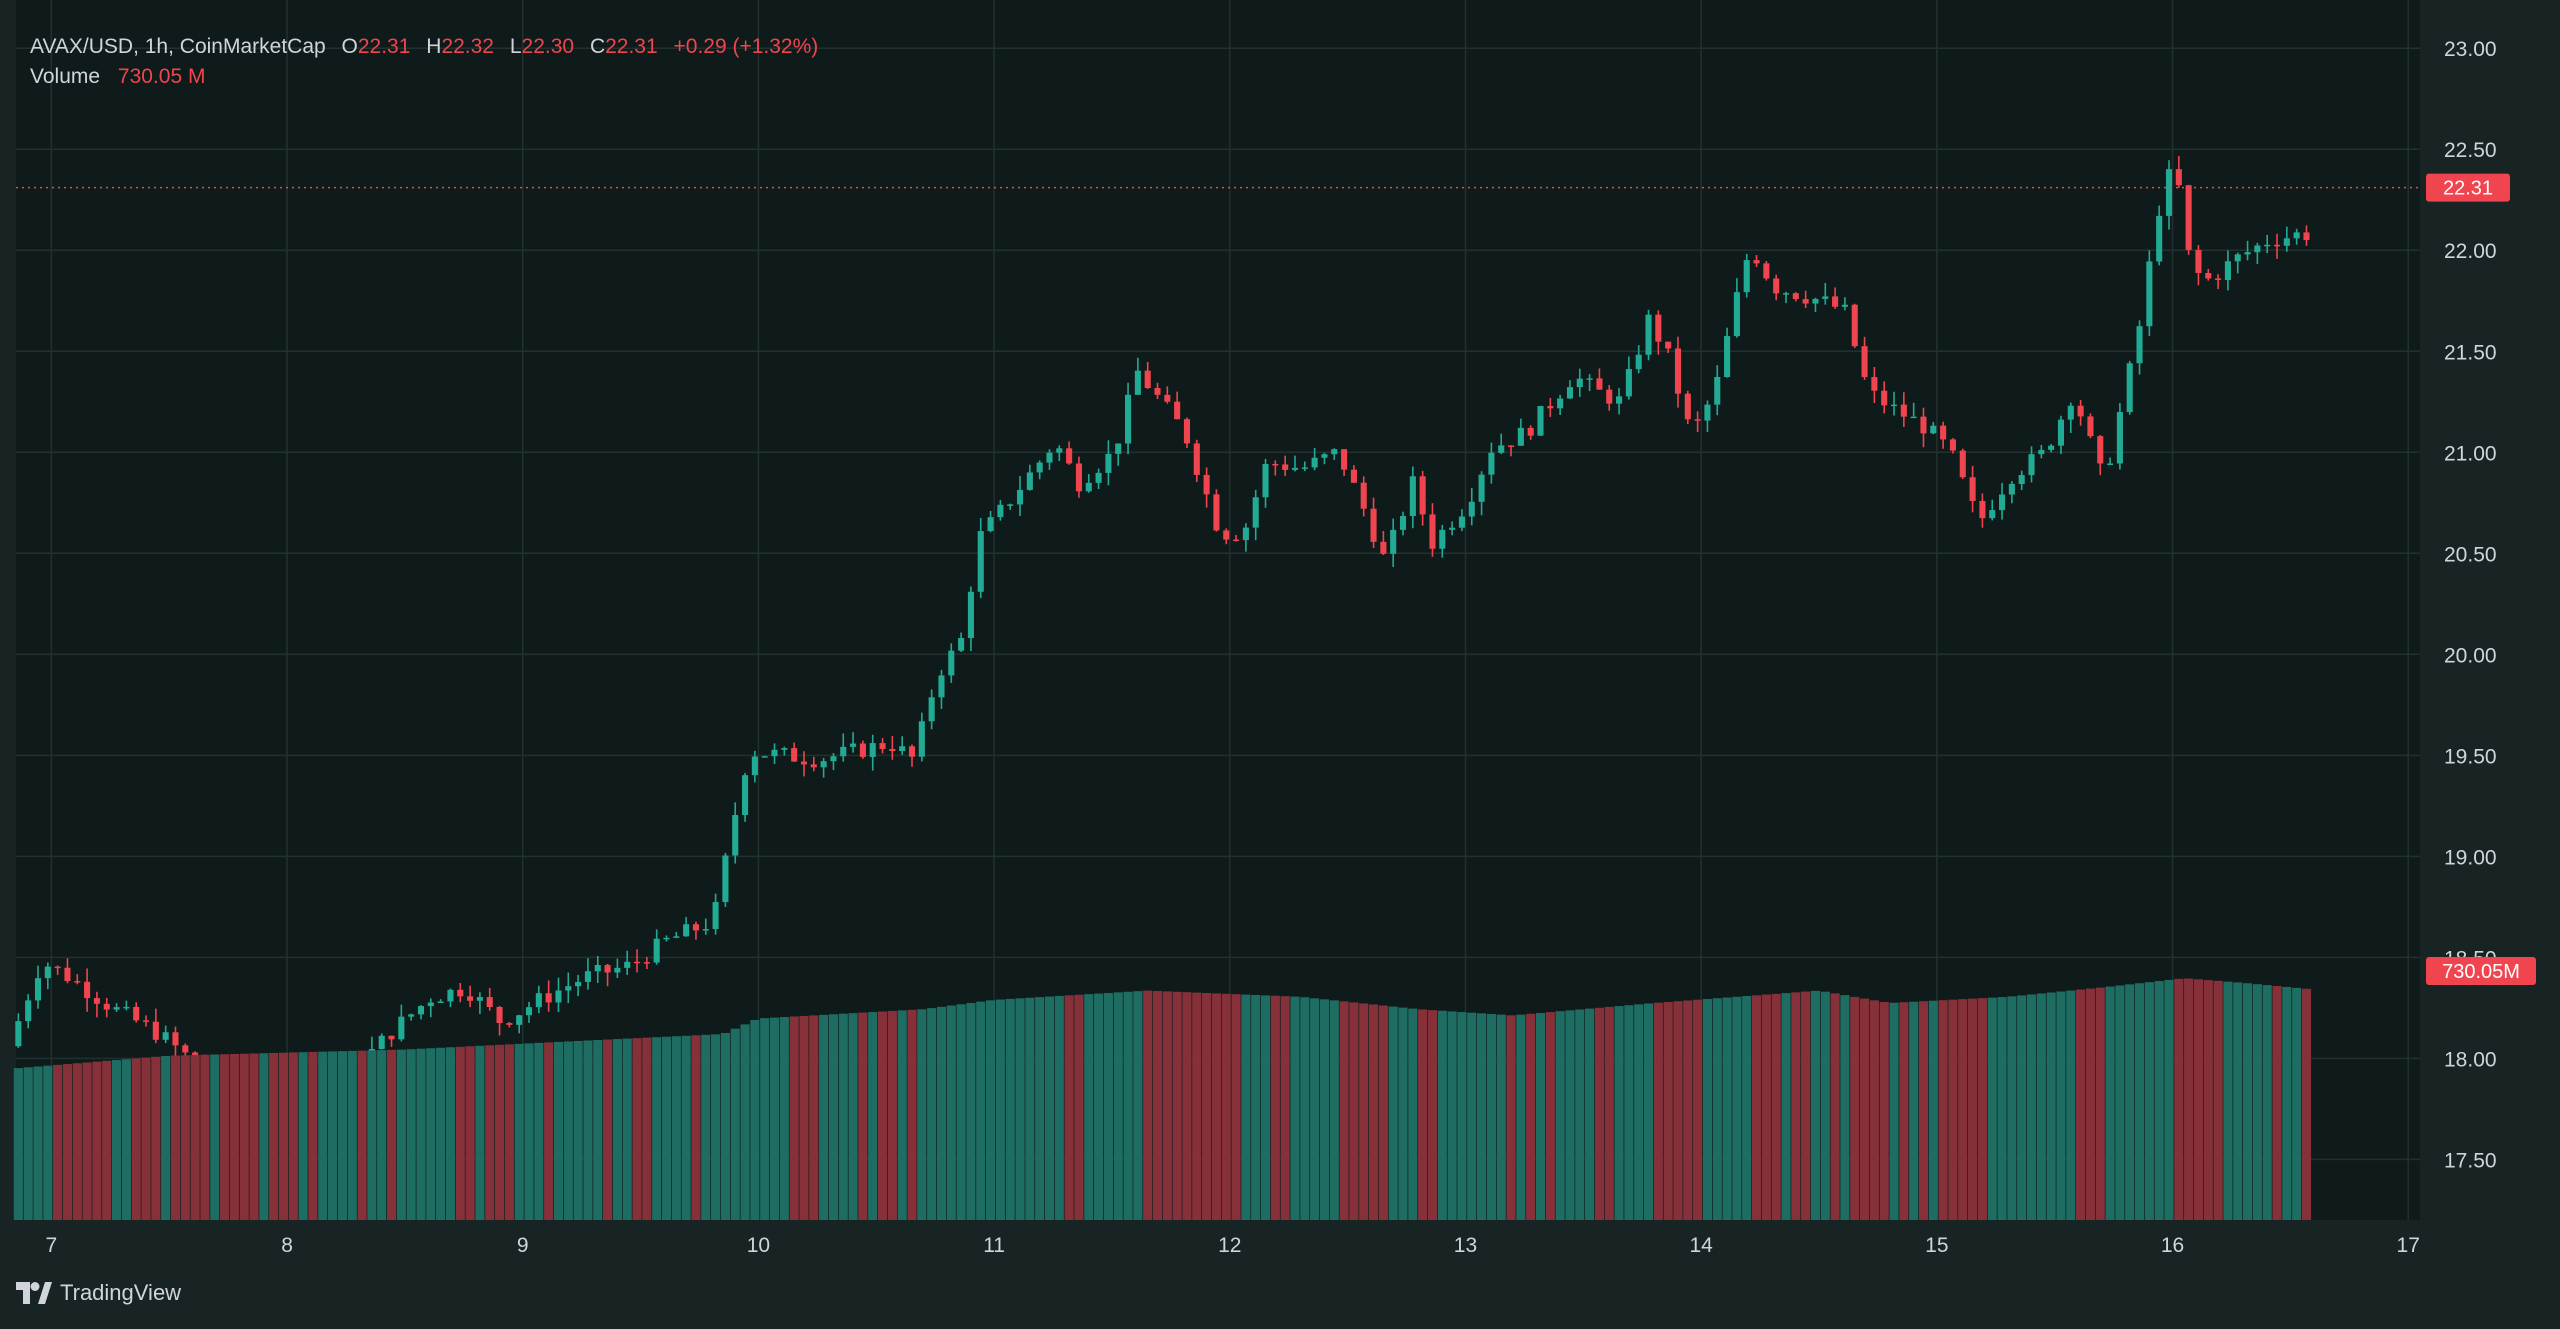 The image size is (2560, 1329). What do you see at coordinates (2470, 453) in the screenshot?
I see `y-tick-label: 21.00` at bounding box center [2470, 453].